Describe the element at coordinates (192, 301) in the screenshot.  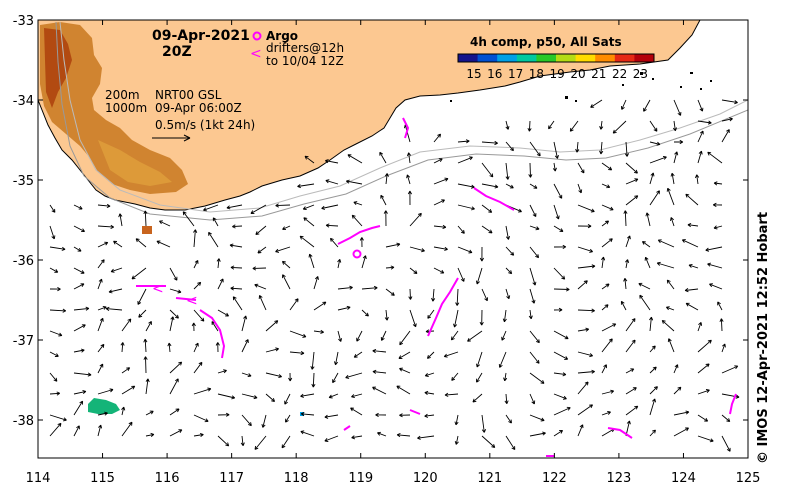
I see `drifter-head-marker: <` at that location.